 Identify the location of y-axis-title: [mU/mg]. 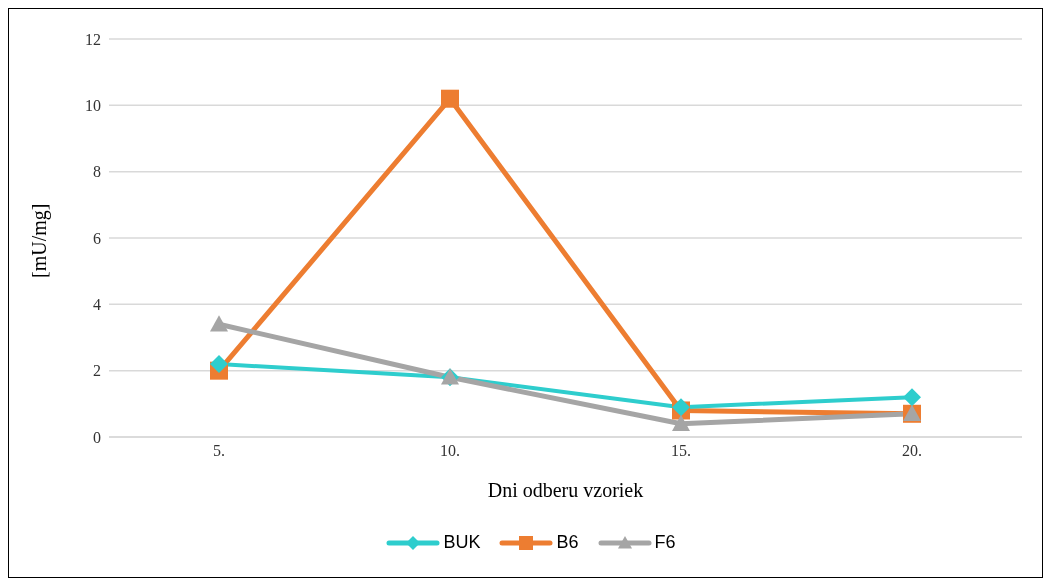
(40, 240).